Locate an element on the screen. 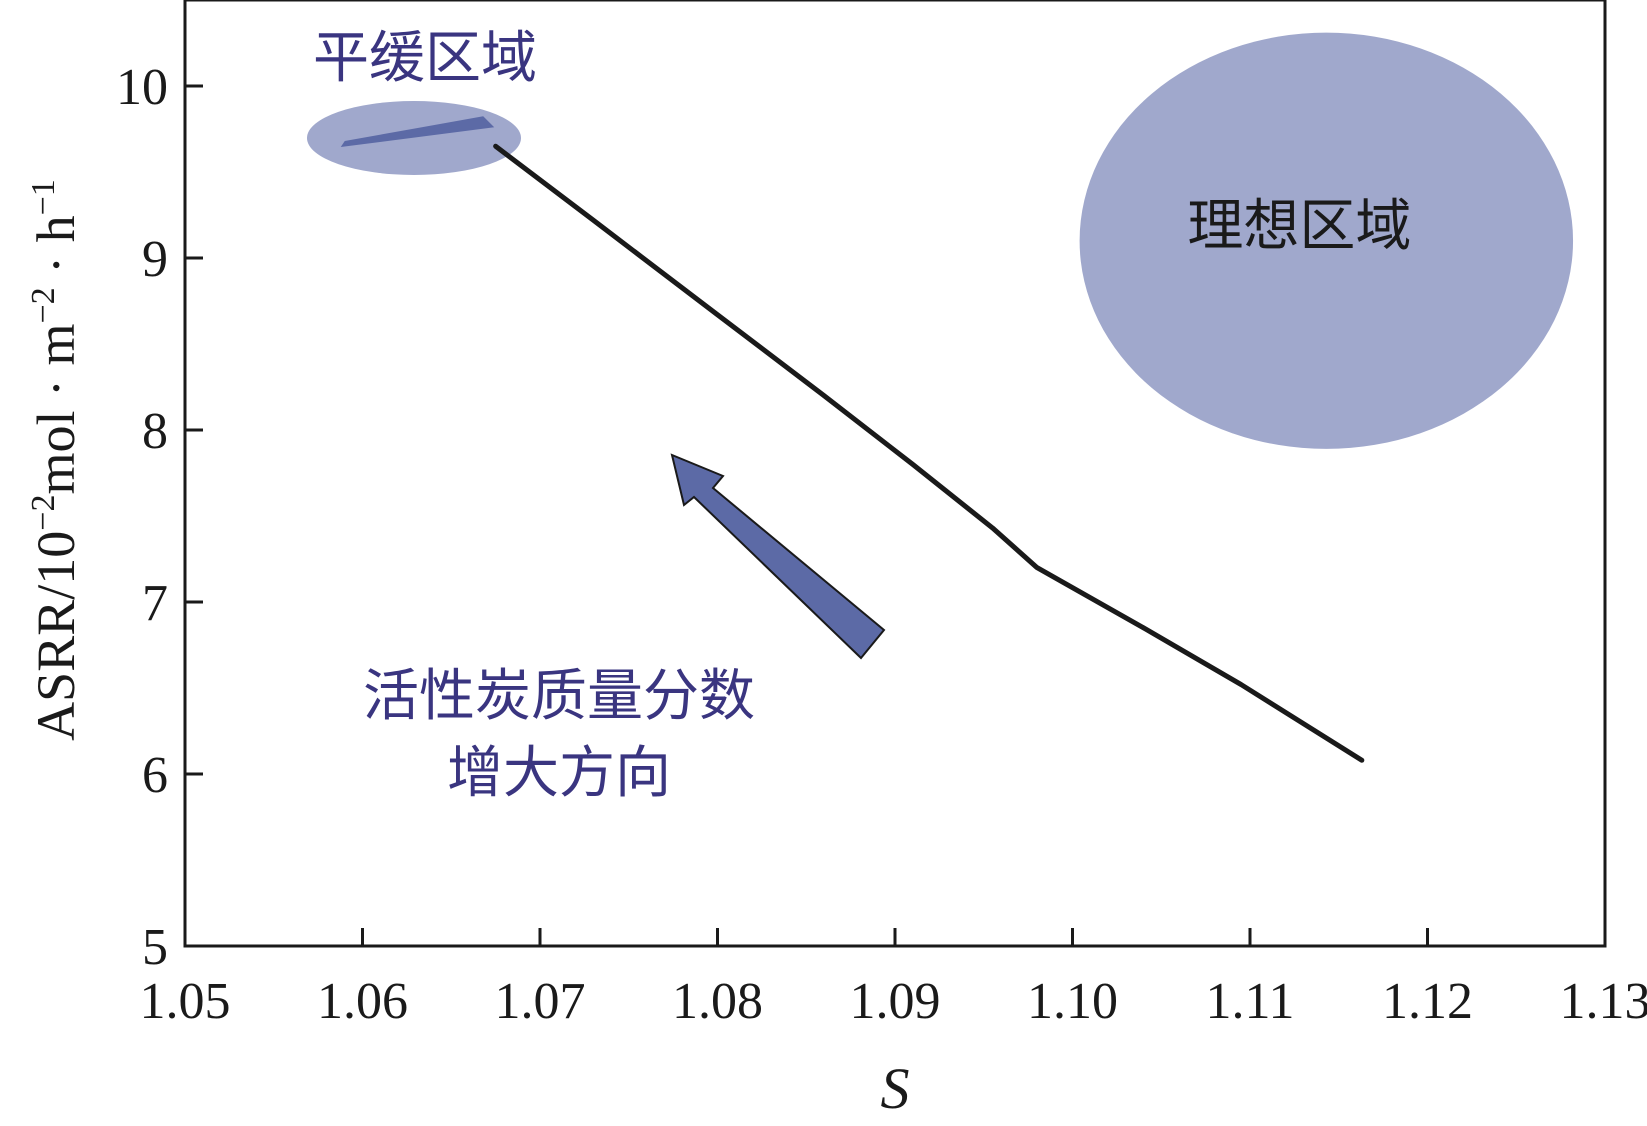 The height and width of the screenshot is (1126, 1647). x-axis: 1.05 1.06 1.07 1.08 1.09 1.10 1.11 1.12 1.13 is located at coordinates (893, 979).